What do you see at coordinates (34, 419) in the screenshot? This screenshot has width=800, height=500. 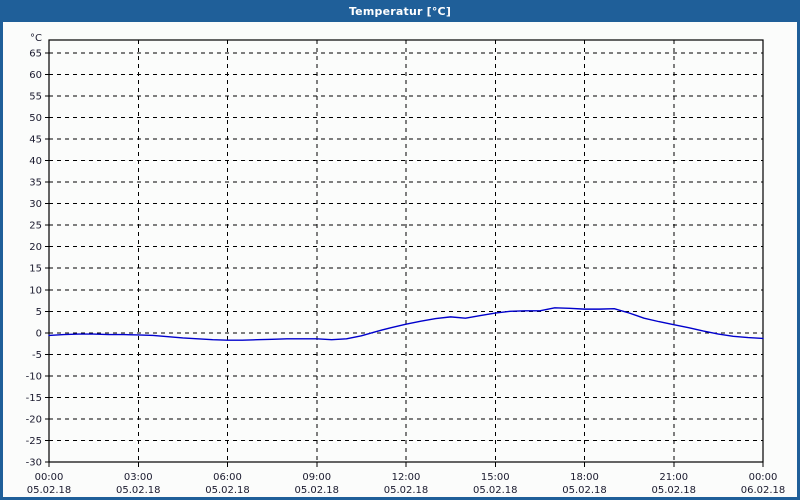 I see `y-axis-tick-label: -20` at bounding box center [34, 419].